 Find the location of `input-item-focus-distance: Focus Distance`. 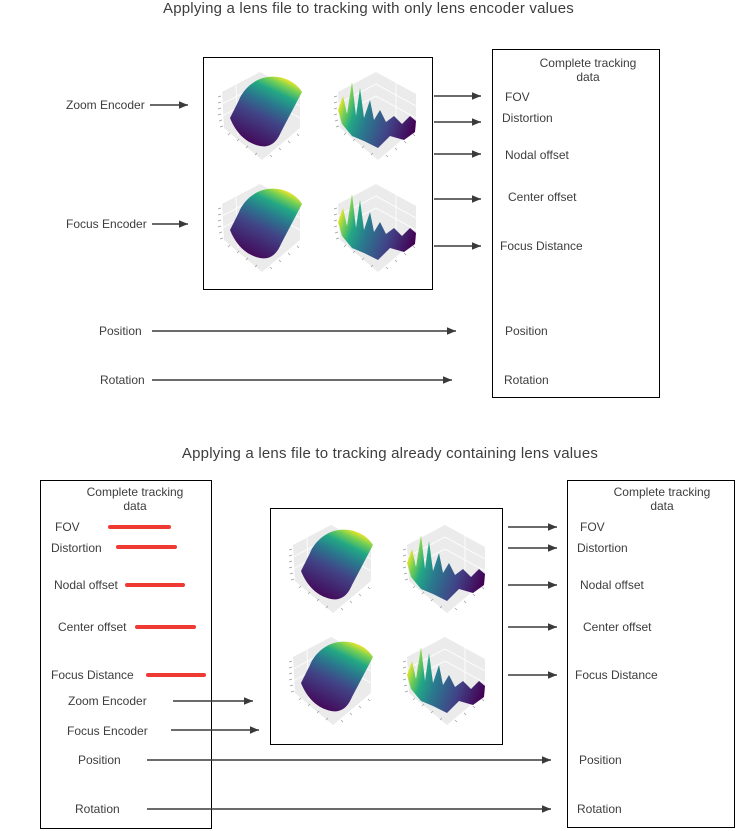

input-item-focus-distance: Focus Distance is located at coordinates (92, 675).